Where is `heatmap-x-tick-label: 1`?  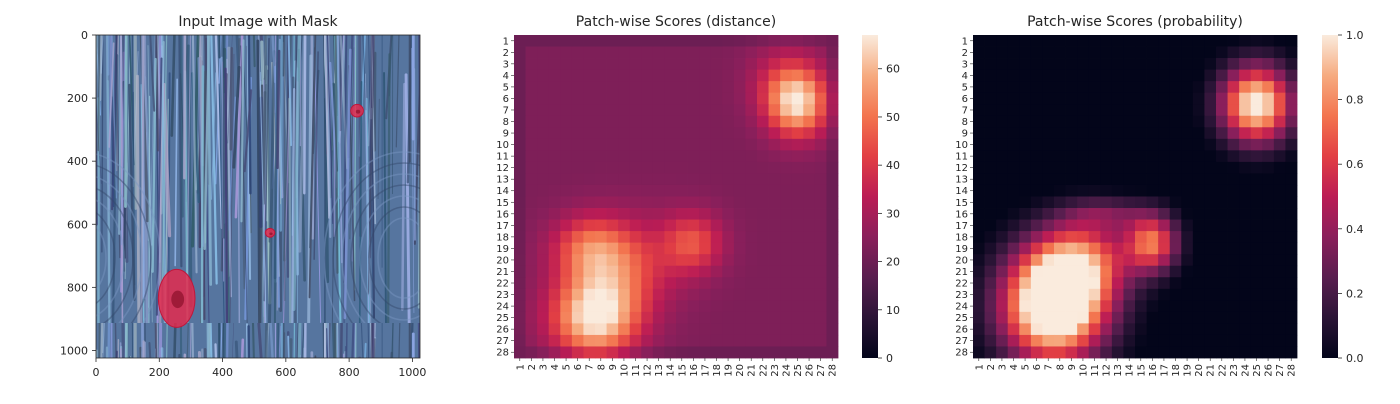
heatmap-x-tick-label: 1 is located at coordinates (520, 367).